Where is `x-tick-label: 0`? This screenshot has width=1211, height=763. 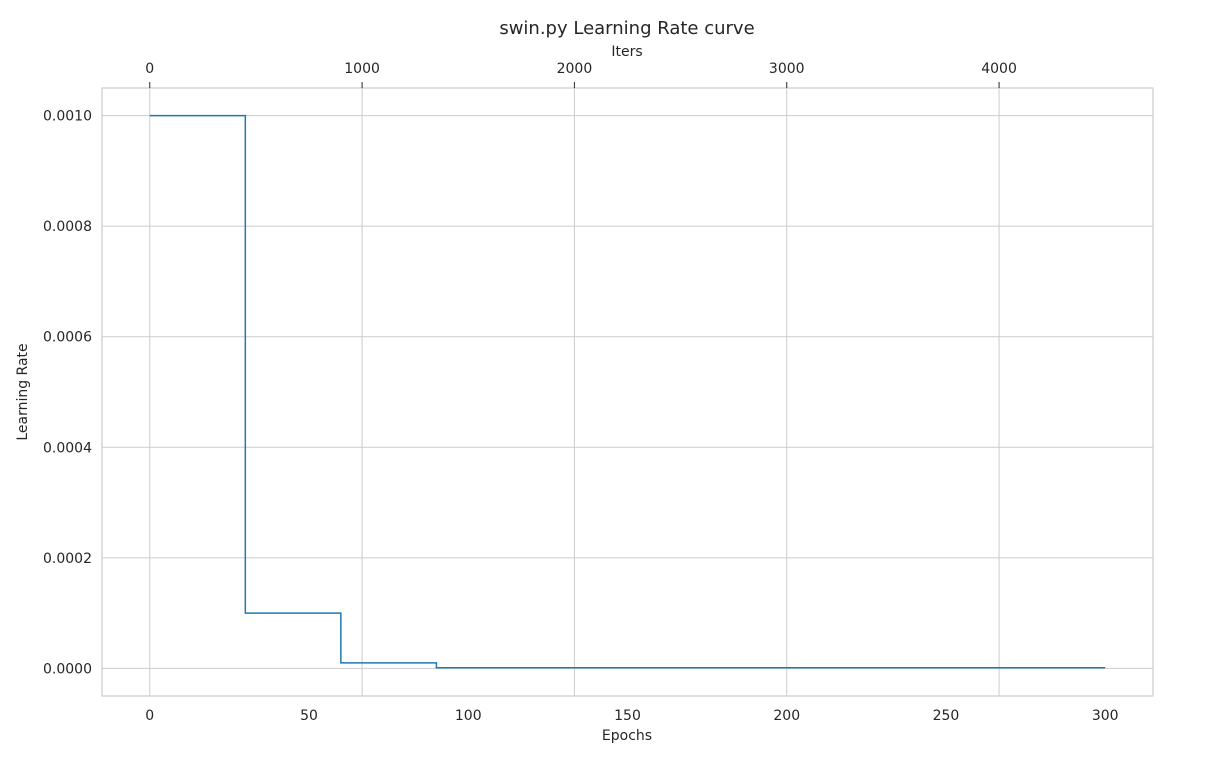
x-tick-label: 0 is located at coordinates (149, 716).